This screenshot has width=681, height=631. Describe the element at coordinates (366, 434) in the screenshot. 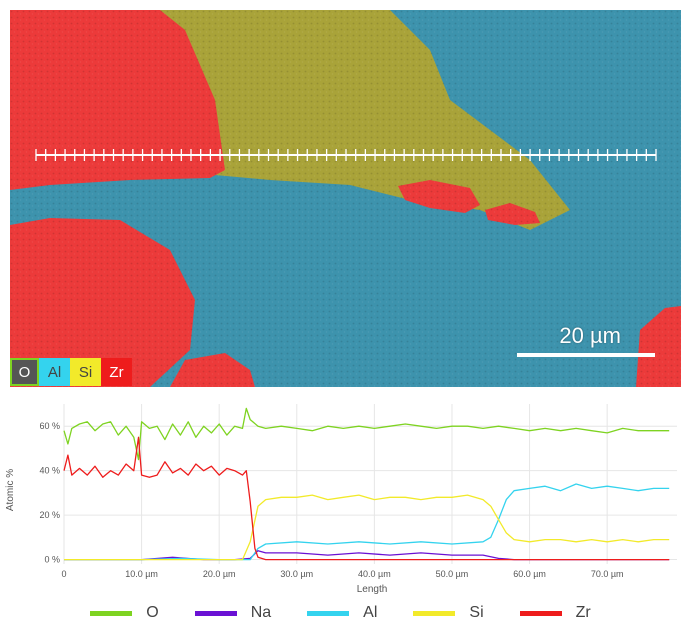

I see `series-line-o` at that location.